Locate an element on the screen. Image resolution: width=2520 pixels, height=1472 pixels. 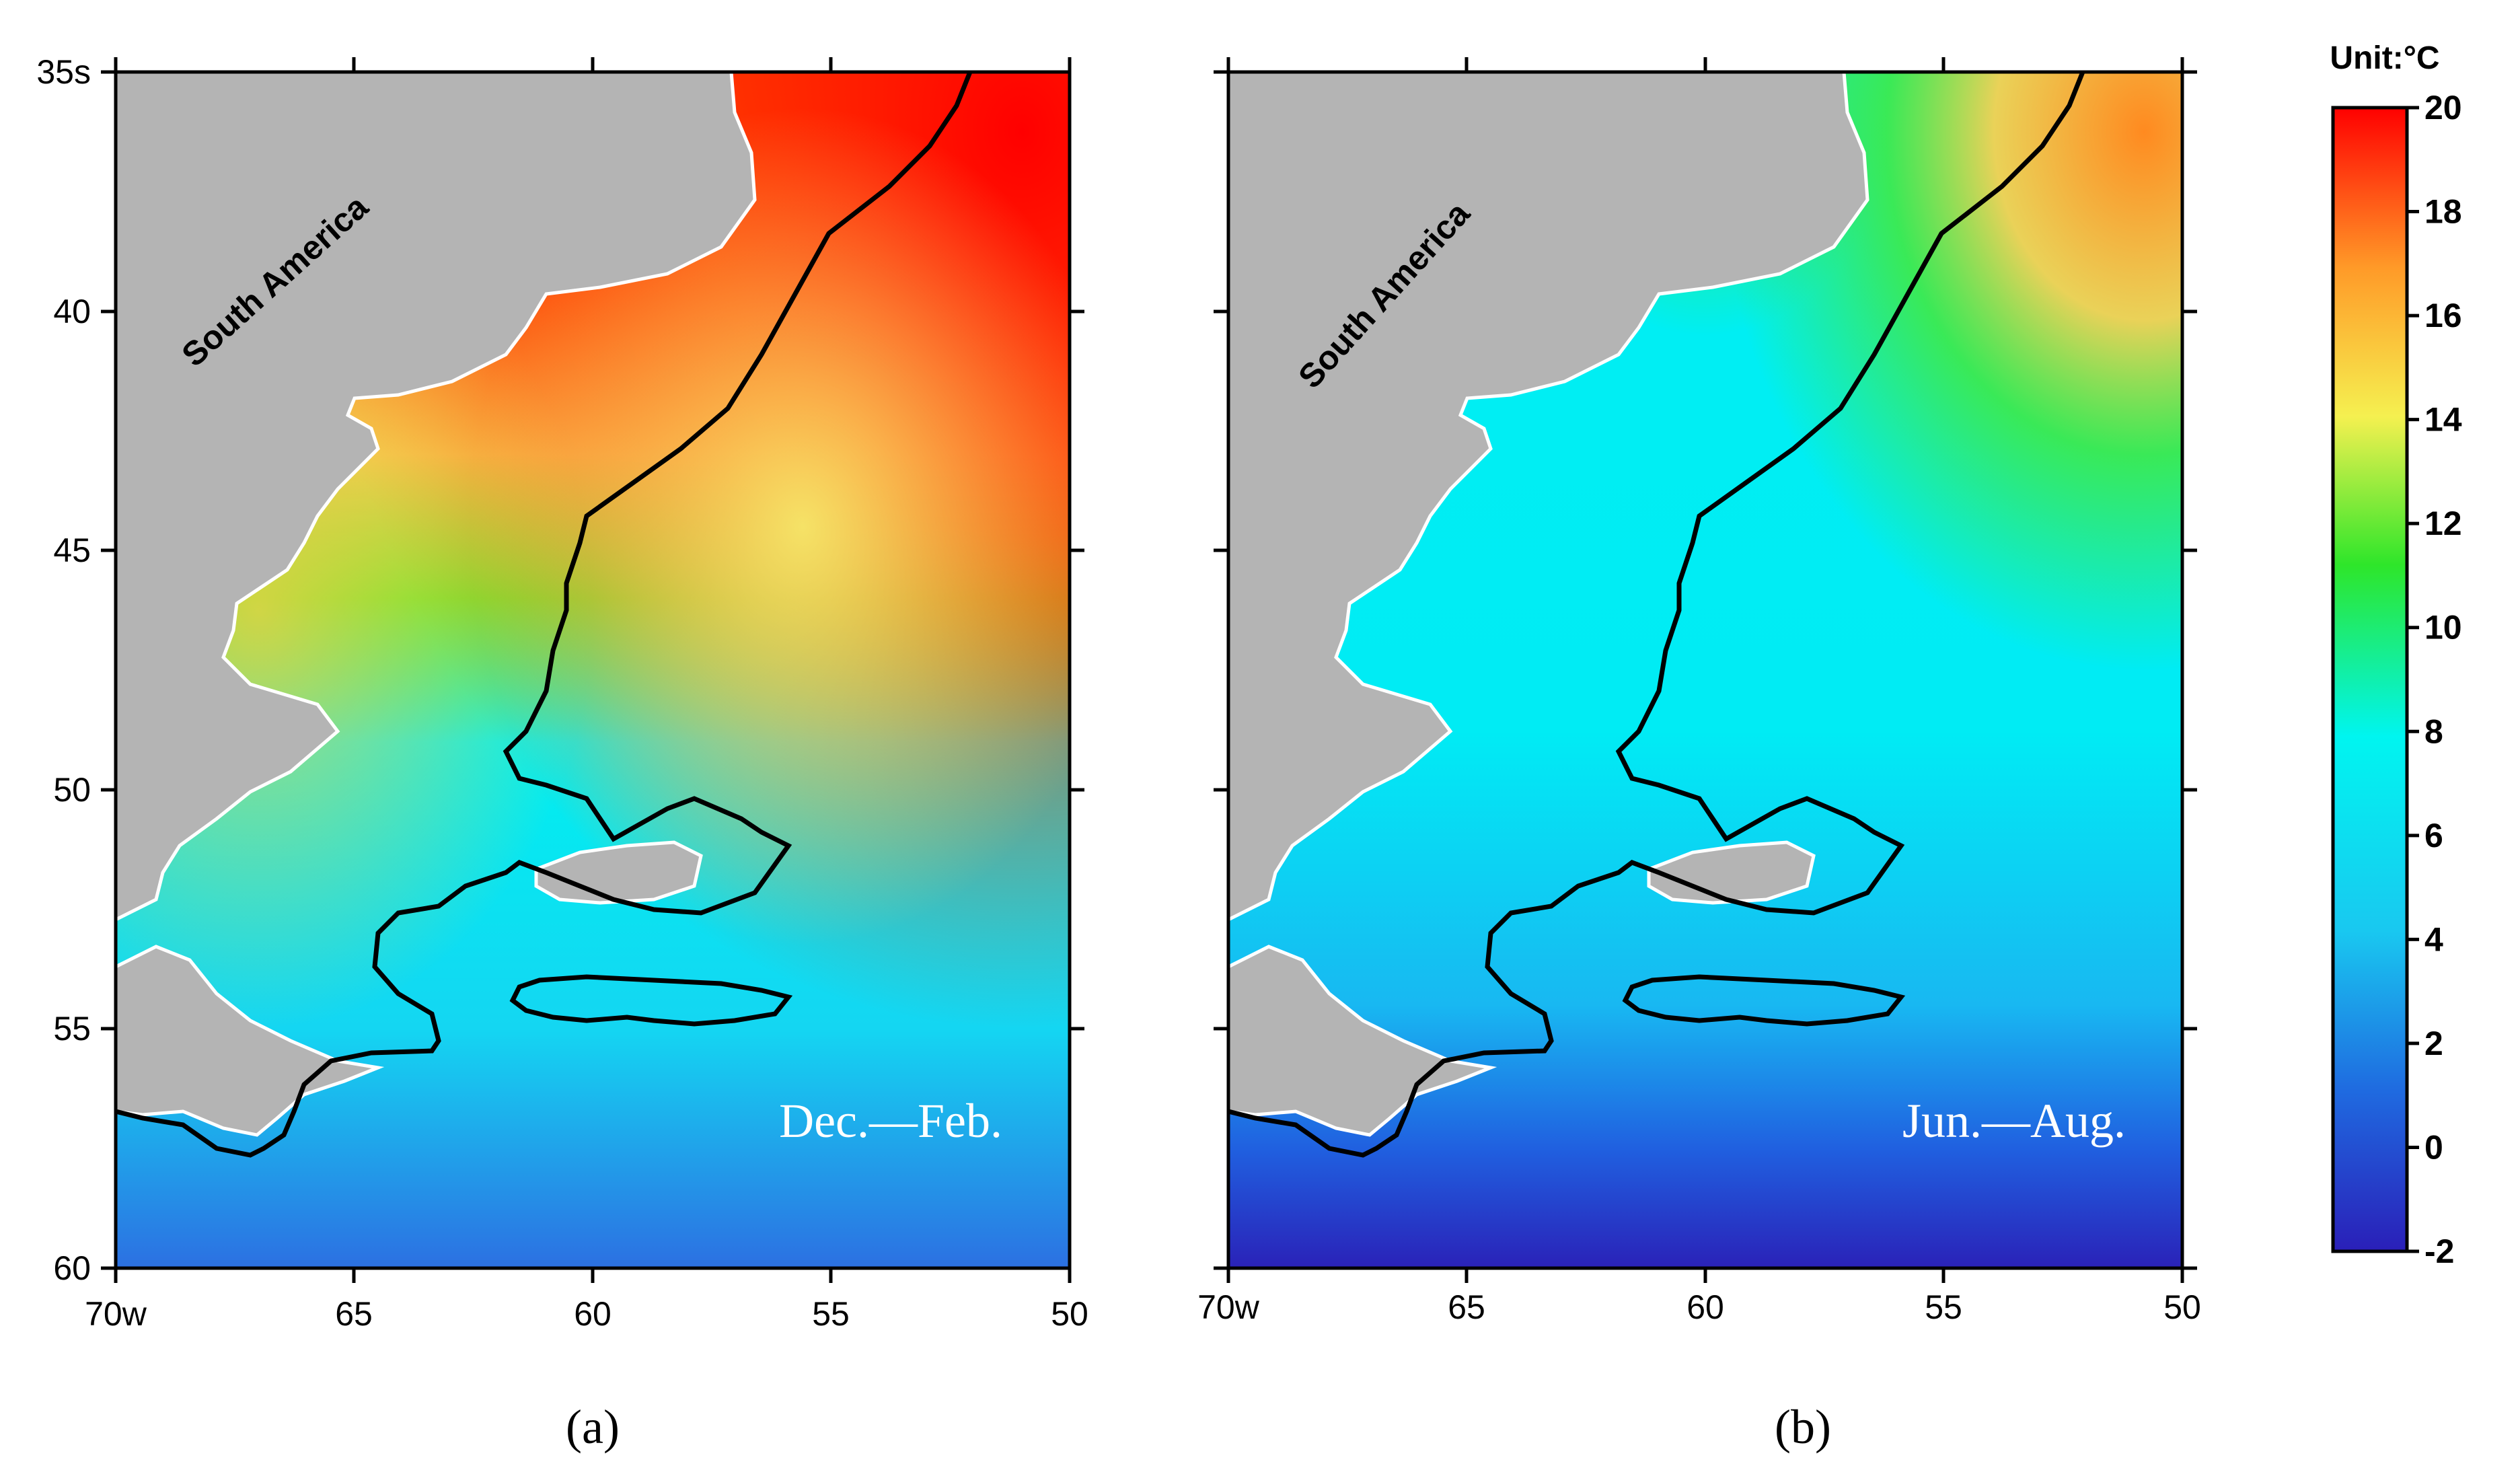
panel-label-b: (b) is located at coordinates (1803, 1427).